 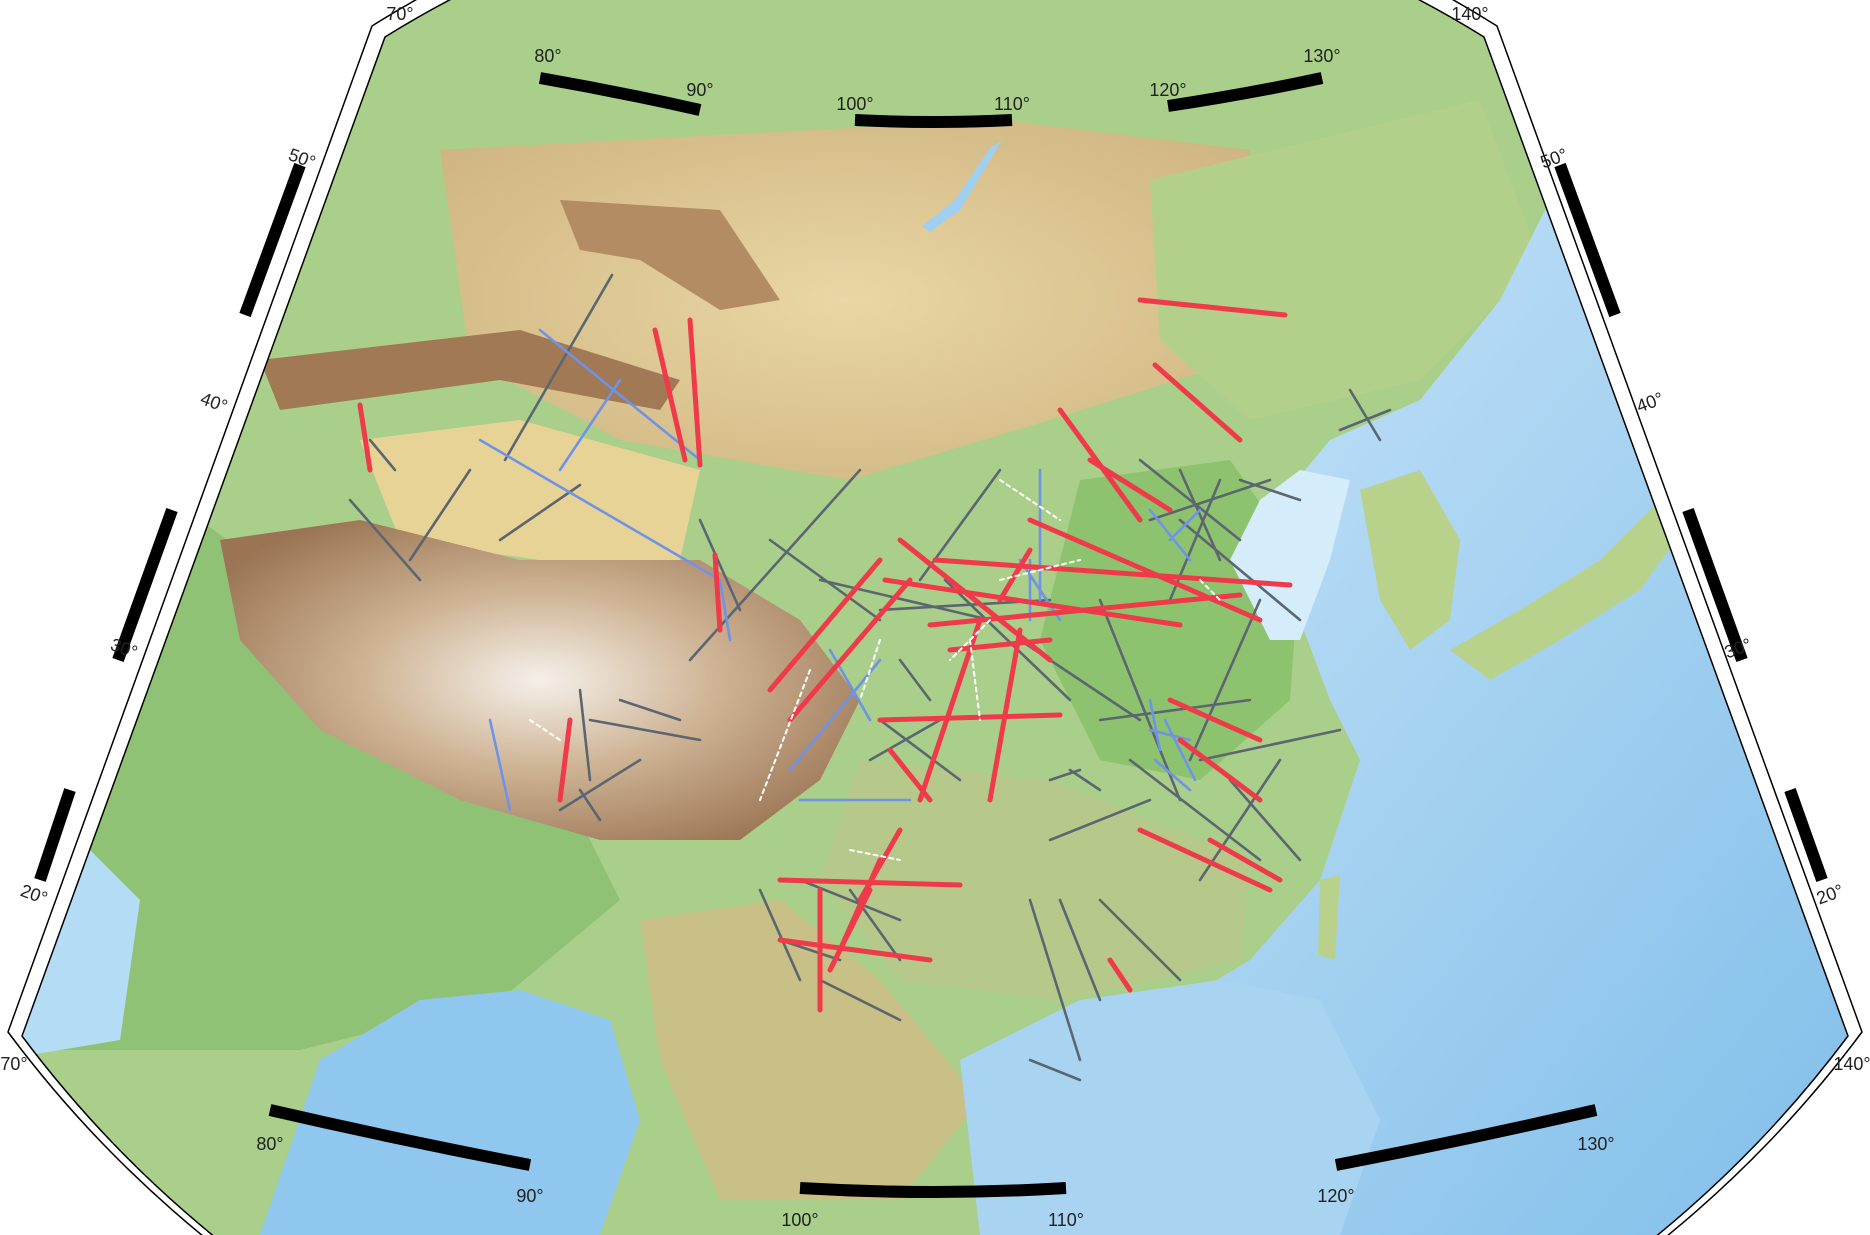 What do you see at coordinates (1650, 402) in the screenshot?
I see `right-label-40: 40°` at bounding box center [1650, 402].